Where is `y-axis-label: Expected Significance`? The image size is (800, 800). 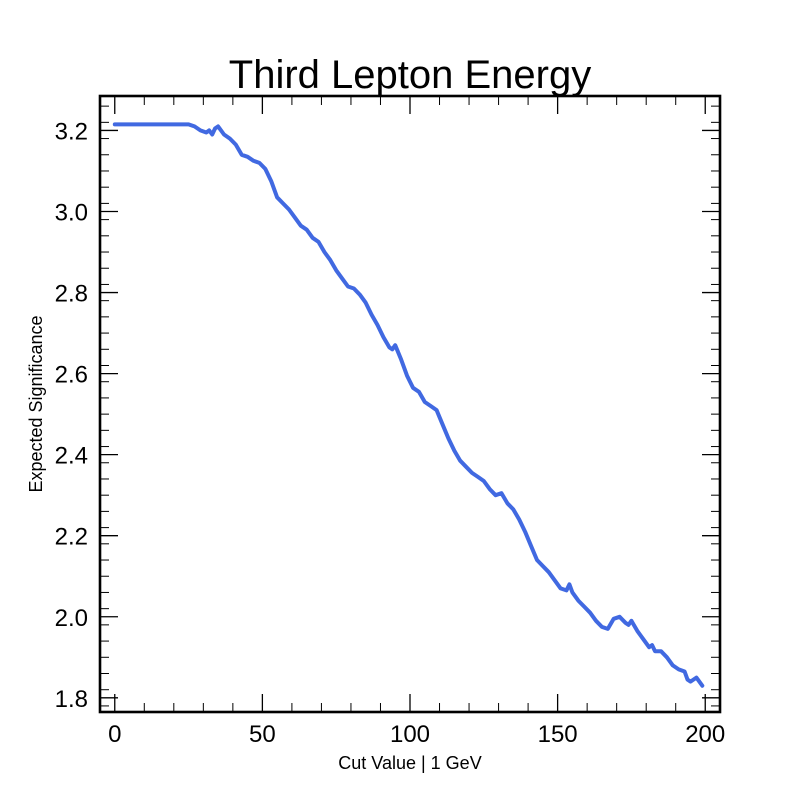
y-axis-label: Expected Significance is located at coordinates (36, 403).